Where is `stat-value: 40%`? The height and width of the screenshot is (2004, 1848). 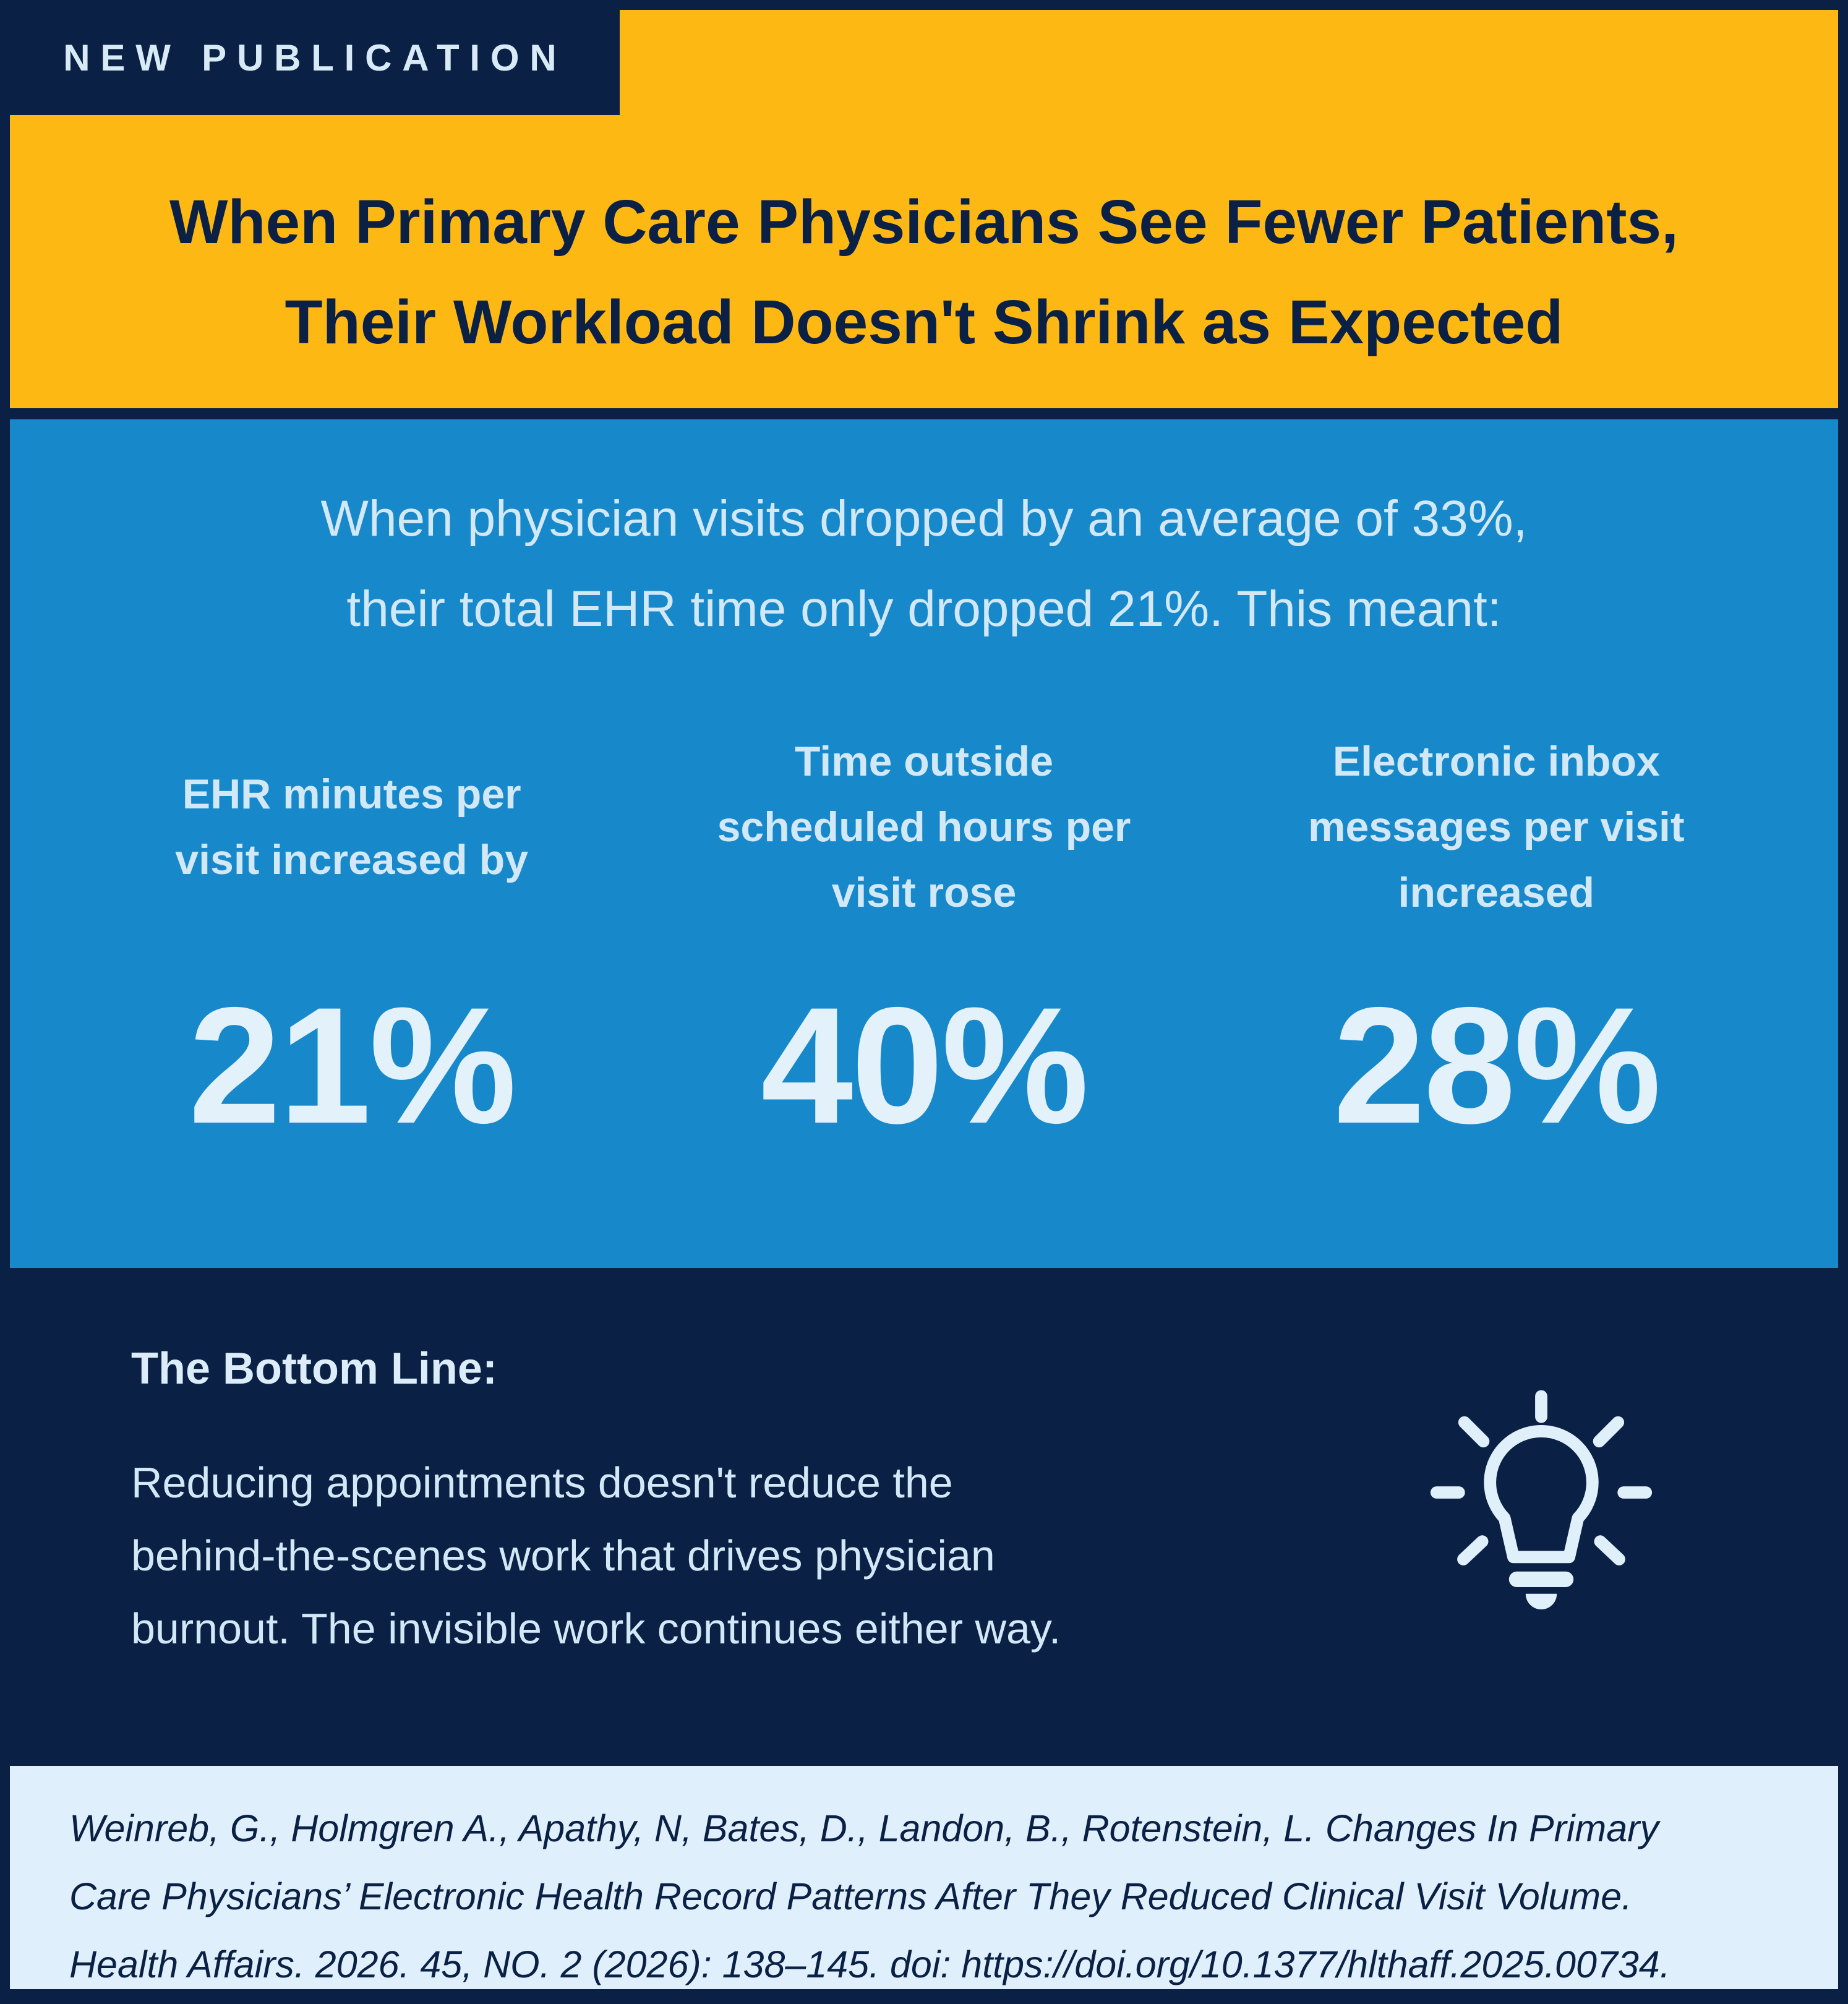 stat-value: 40% is located at coordinates (925, 1065).